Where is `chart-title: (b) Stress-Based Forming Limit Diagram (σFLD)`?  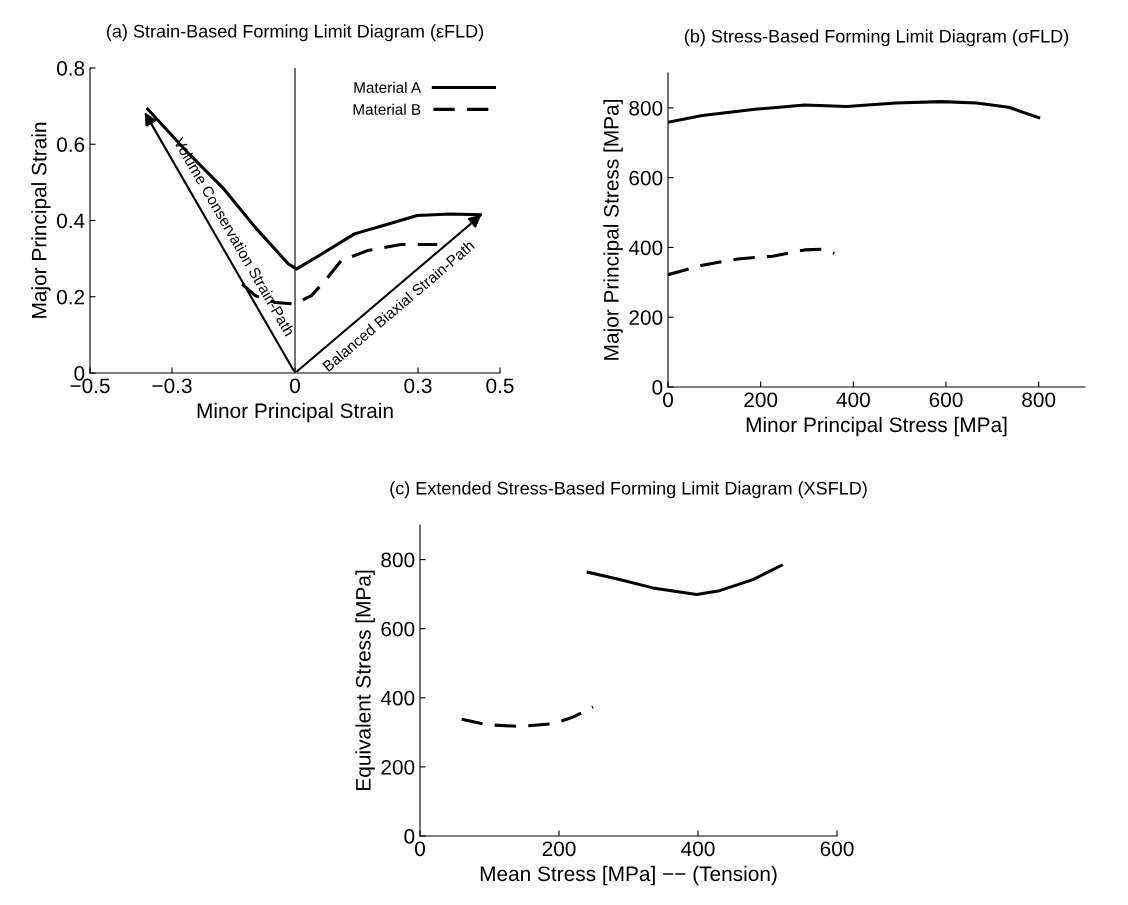 chart-title: (b) Stress-Based Forming Limit Diagram (σFLD) is located at coordinates (876, 38).